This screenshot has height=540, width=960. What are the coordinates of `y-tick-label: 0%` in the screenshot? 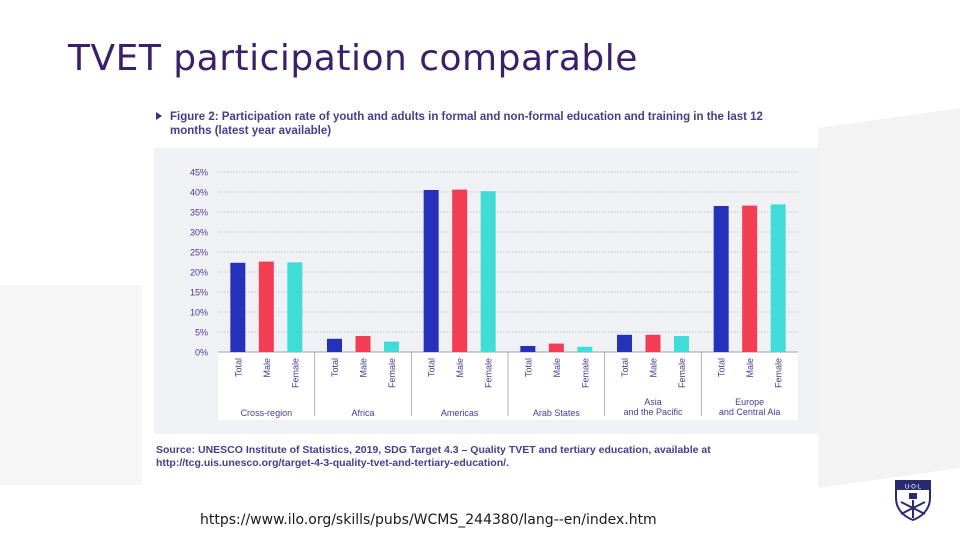 It's located at (201, 353).